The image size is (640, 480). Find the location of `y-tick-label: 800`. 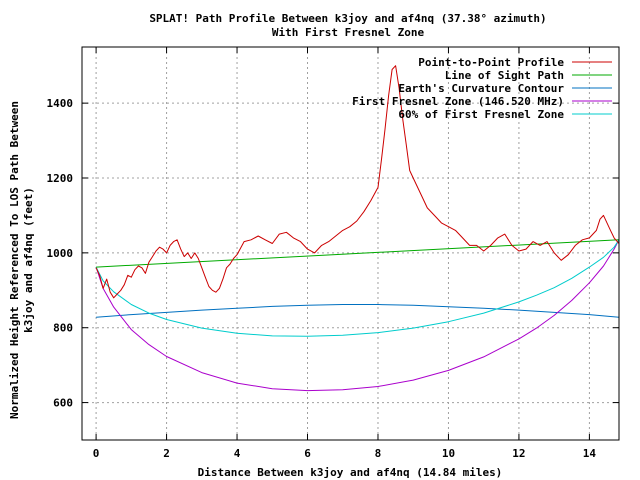

y-tick-label: 800 is located at coordinates (63, 328).